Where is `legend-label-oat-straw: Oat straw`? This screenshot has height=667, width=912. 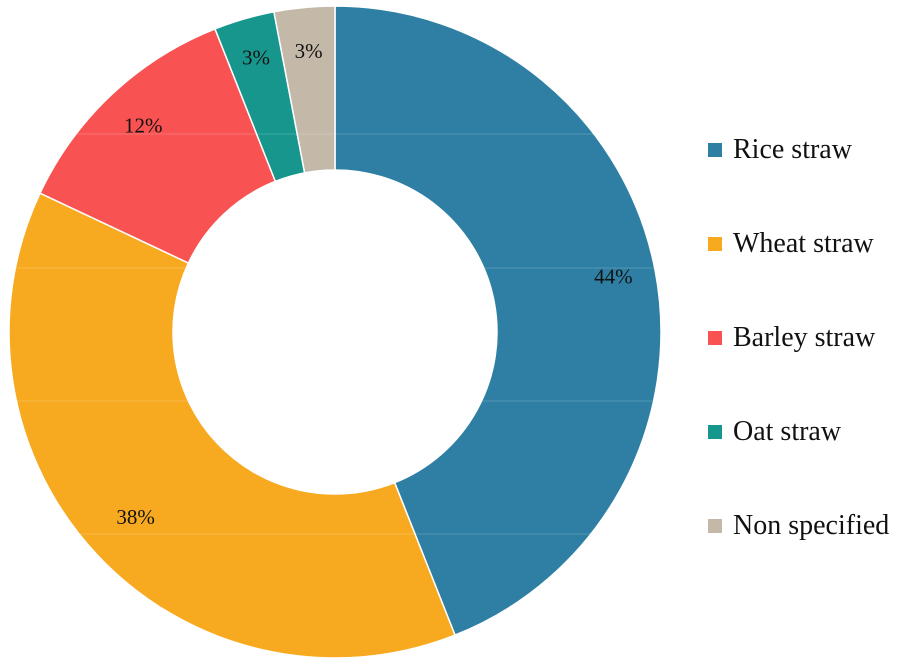
legend-label-oat-straw: Oat straw is located at coordinates (787, 431).